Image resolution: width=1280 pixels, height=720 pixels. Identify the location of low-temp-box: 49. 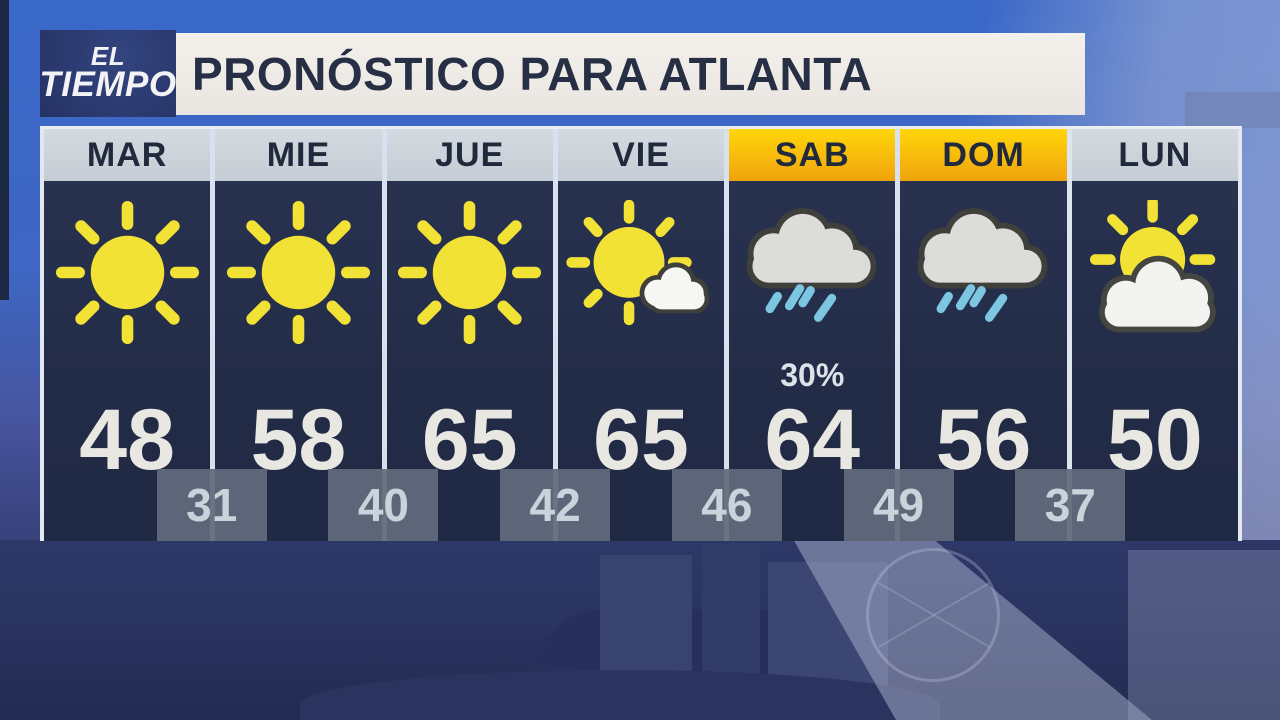
(898, 505).